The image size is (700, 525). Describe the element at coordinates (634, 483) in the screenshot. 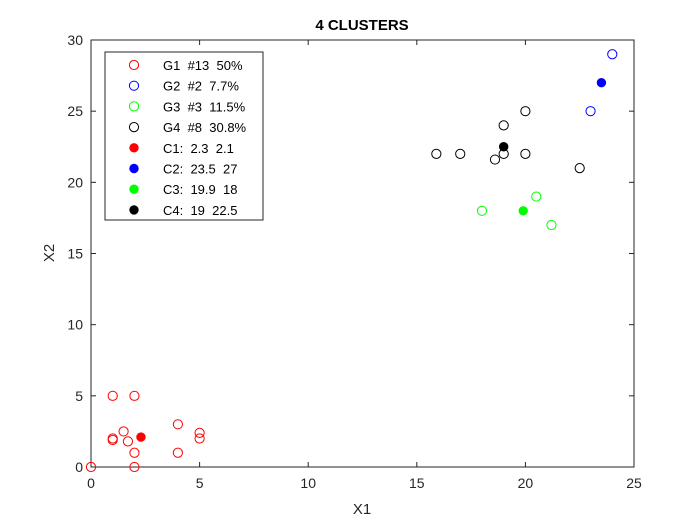

I see `x-tick-label: 25` at that location.